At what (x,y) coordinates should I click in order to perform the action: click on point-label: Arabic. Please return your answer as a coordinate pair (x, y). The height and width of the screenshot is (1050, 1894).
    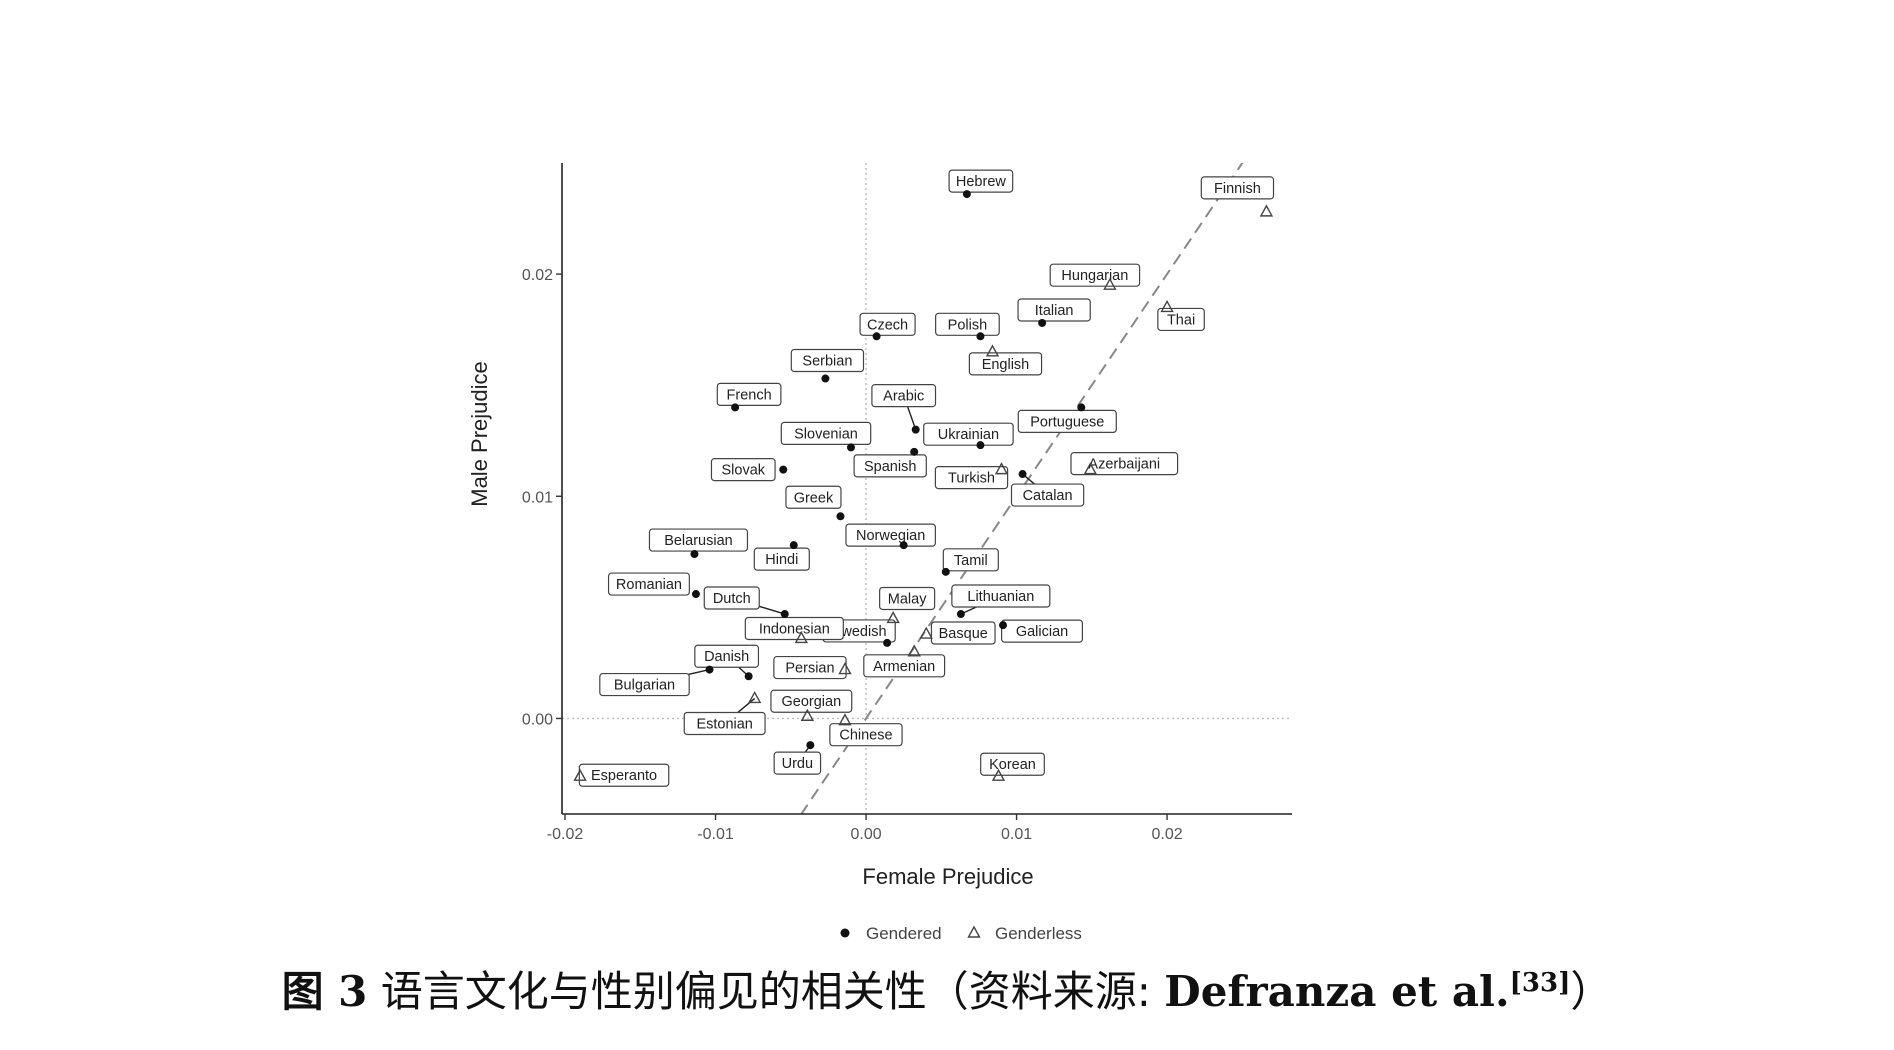
    Looking at the image, I should click on (903, 397).